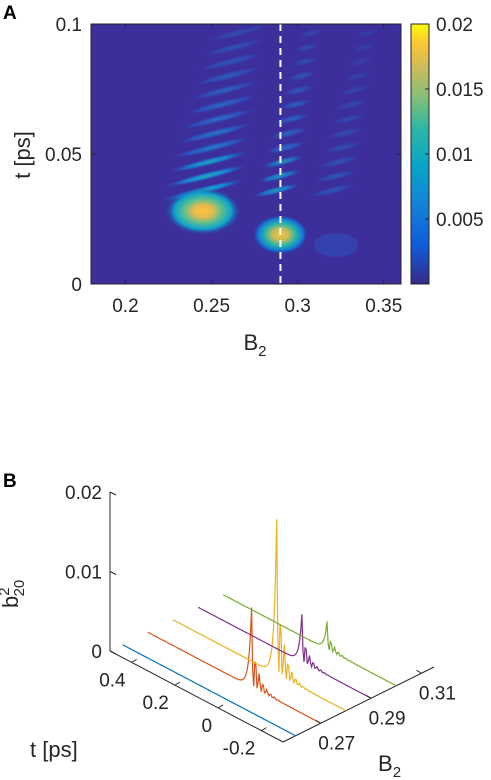 The image size is (491, 780). I want to click on colorbar-tick-label: 0.02, so click(454, 25).